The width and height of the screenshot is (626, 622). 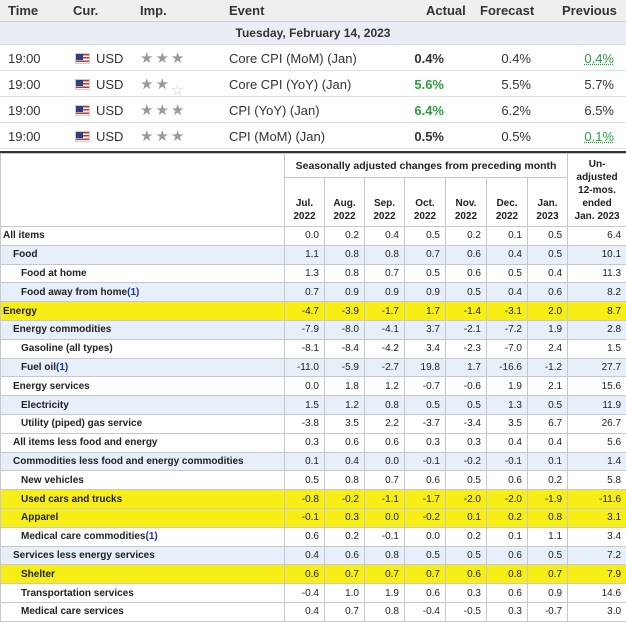 What do you see at coordinates (425, 386) in the screenshot?
I see `month-value: -0.7` at bounding box center [425, 386].